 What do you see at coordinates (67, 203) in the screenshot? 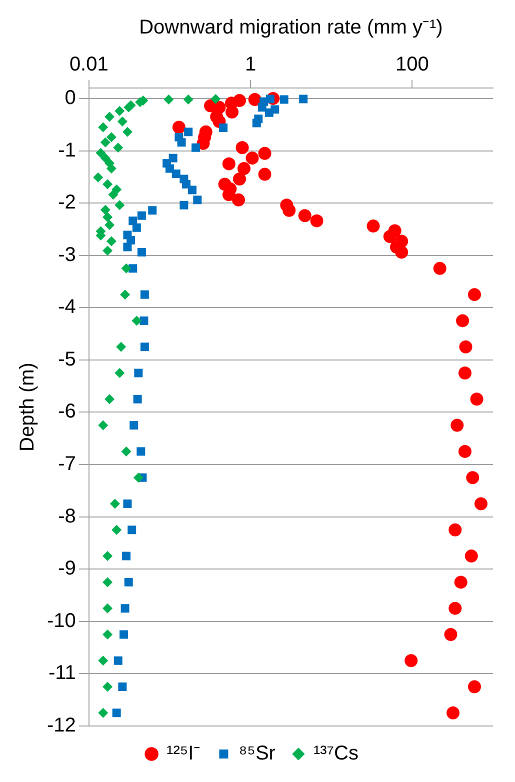
I see `y-tick-label: -2` at bounding box center [67, 203].